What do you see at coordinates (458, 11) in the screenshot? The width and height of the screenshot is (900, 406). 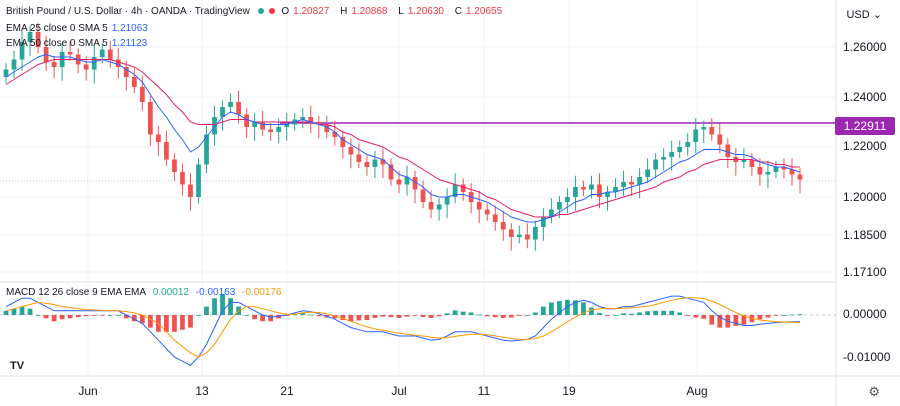 I see `close-label: C` at bounding box center [458, 11].